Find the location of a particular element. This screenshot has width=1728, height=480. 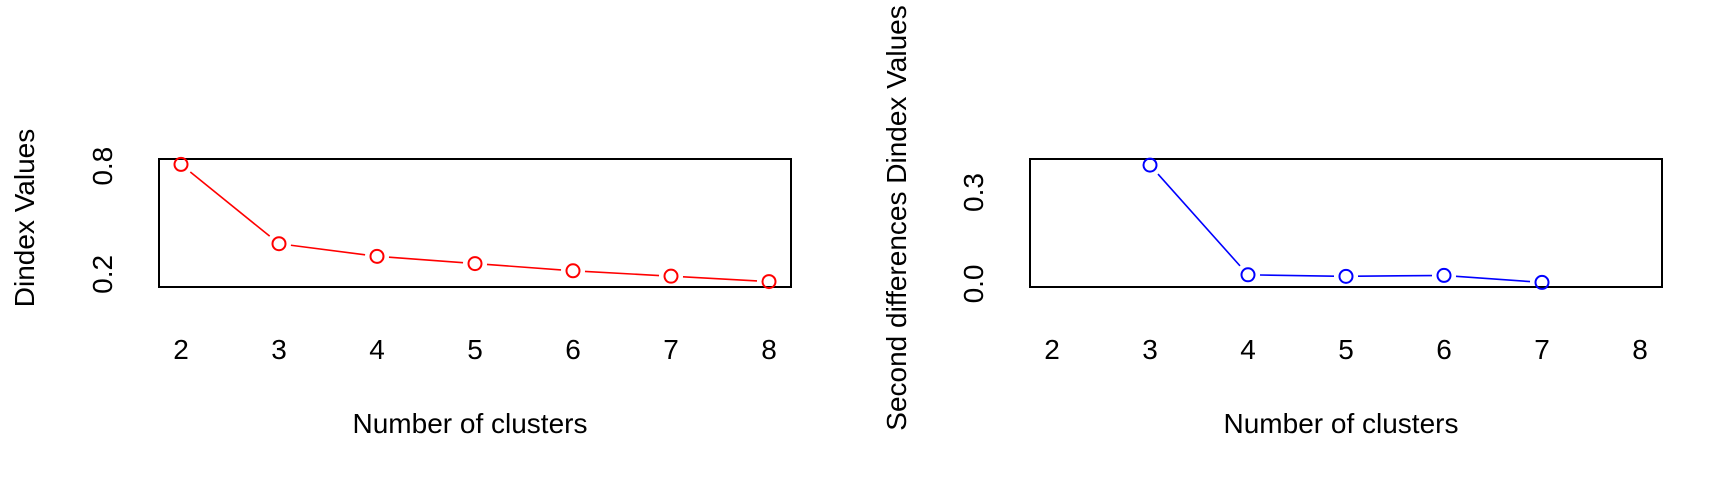

y-tick-label: 0.0 is located at coordinates (973, 283).